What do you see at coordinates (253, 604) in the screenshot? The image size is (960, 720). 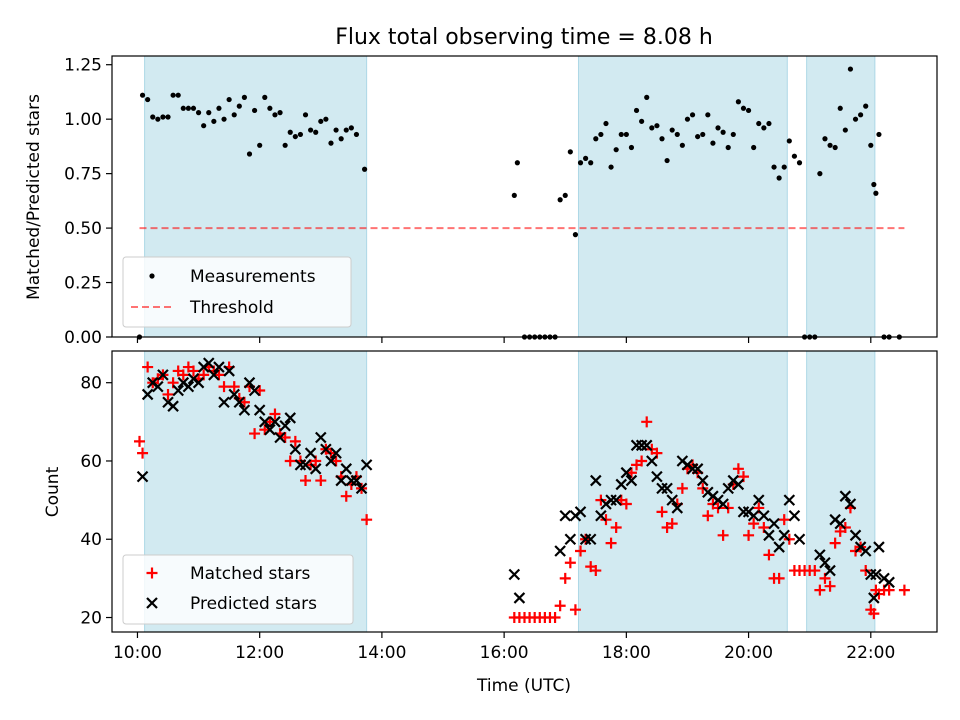 I see `legend-predicted-label: Predicted stars` at bounding box center [253, 604].